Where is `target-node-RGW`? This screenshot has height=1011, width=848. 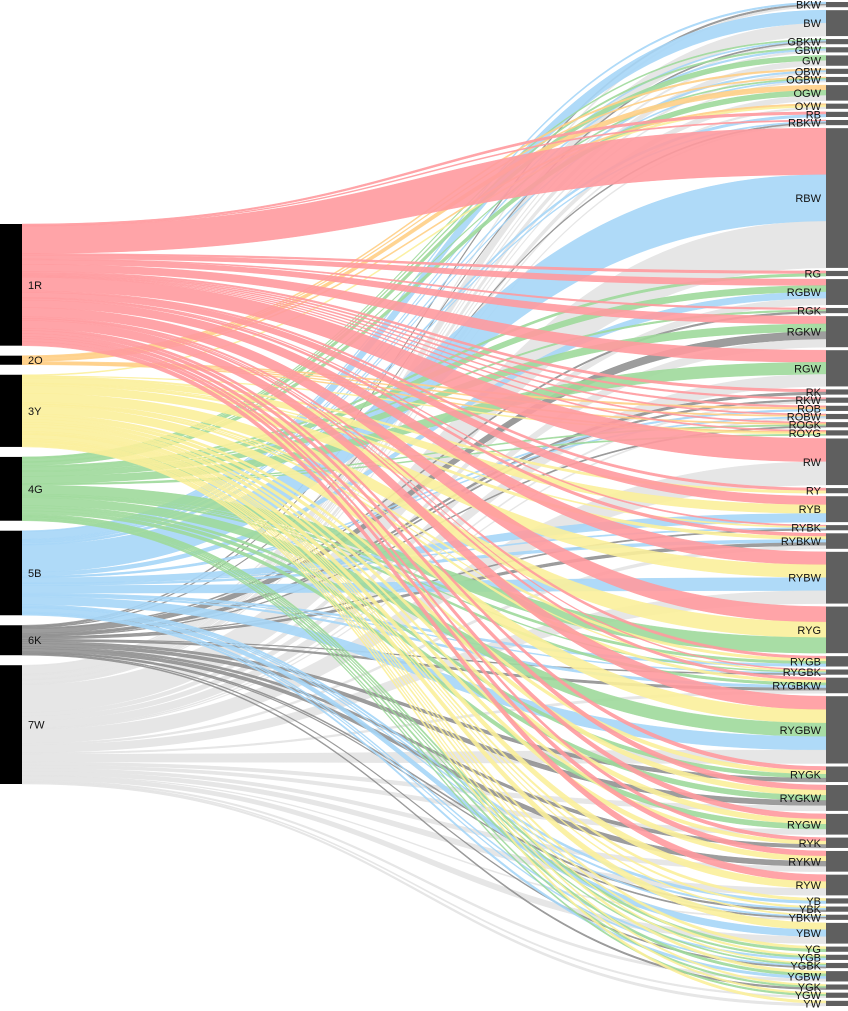
target-node-RGW is located at coordinates (837, 368).